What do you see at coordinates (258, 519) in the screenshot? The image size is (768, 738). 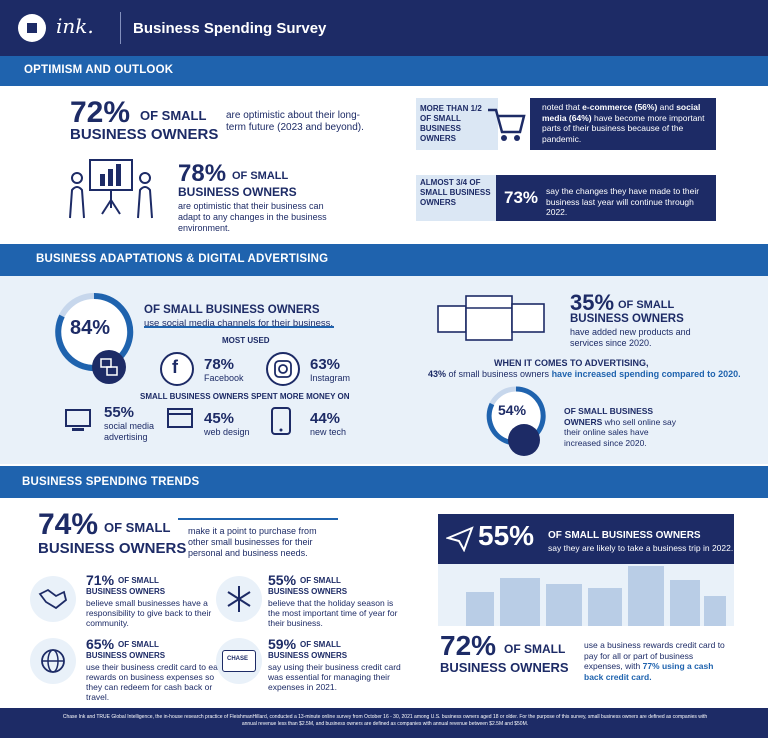 I see `stat-74-underline` at bounding box center [258, 519].